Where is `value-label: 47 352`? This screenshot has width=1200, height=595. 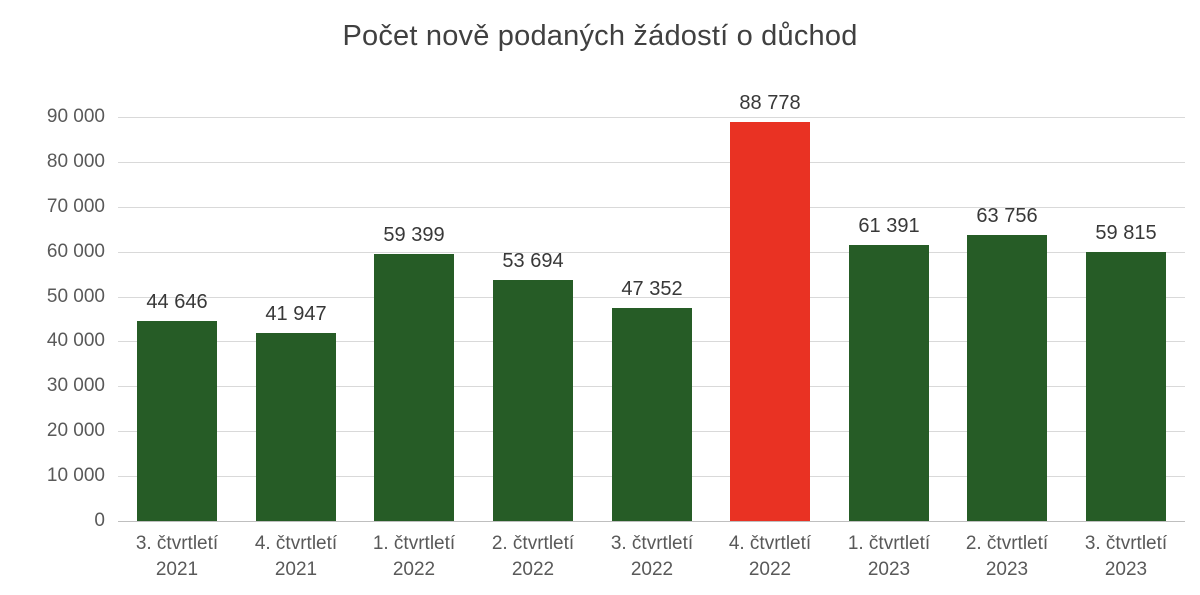
value-label: 47 352 is located at coordinates (652, 289).